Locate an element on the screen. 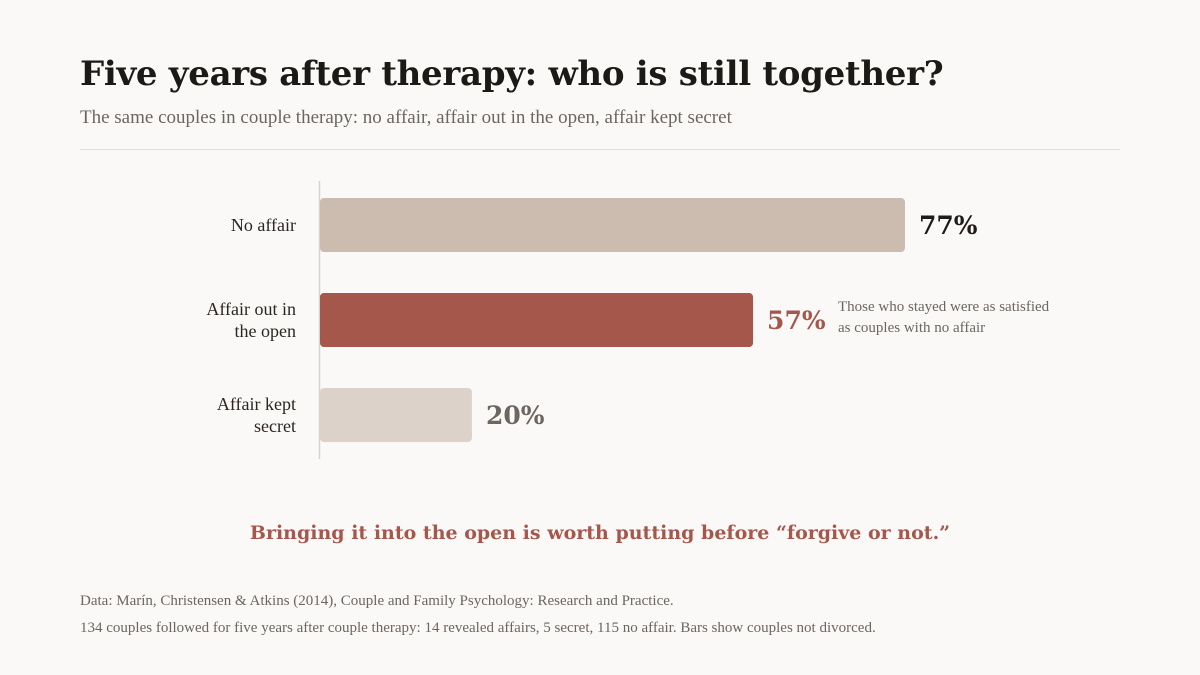 This screenshot has height=675, width=1200. category-label-0-0: No affair is located at coordinates (263, 225).